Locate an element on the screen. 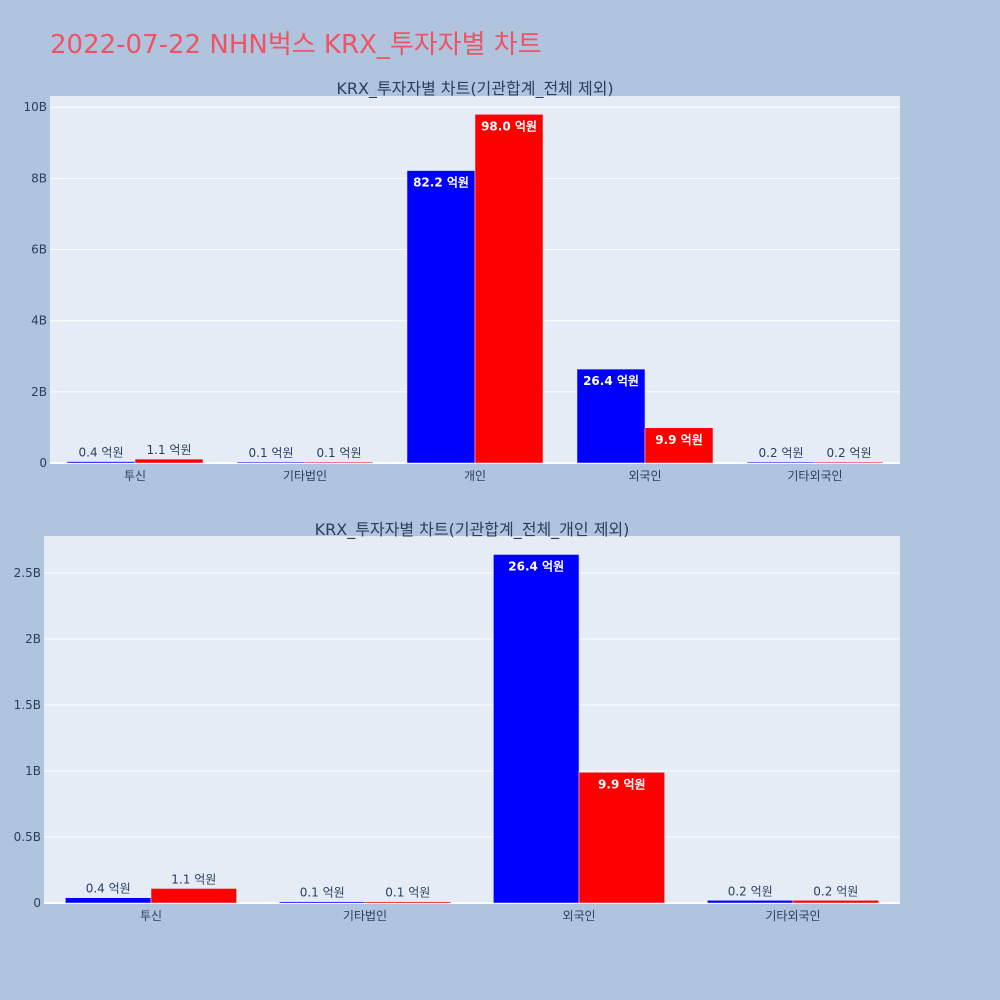  chart-title: KRX_투자자별 차트(기관합계_전체 제외) is located at coordinates (474, 89).